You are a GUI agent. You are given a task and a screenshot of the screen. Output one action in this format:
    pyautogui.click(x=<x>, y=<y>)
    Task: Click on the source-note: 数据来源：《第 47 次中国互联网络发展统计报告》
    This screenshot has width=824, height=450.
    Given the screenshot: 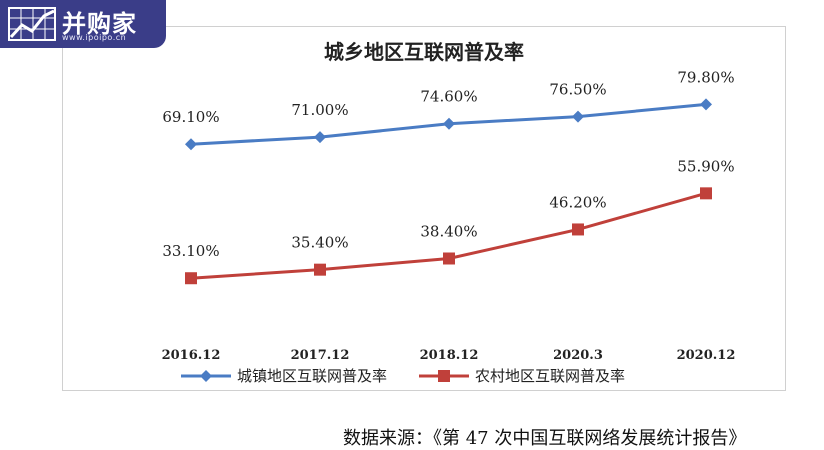 What is the action you would take?
    pyautogui.click(x=545, y=438)
    